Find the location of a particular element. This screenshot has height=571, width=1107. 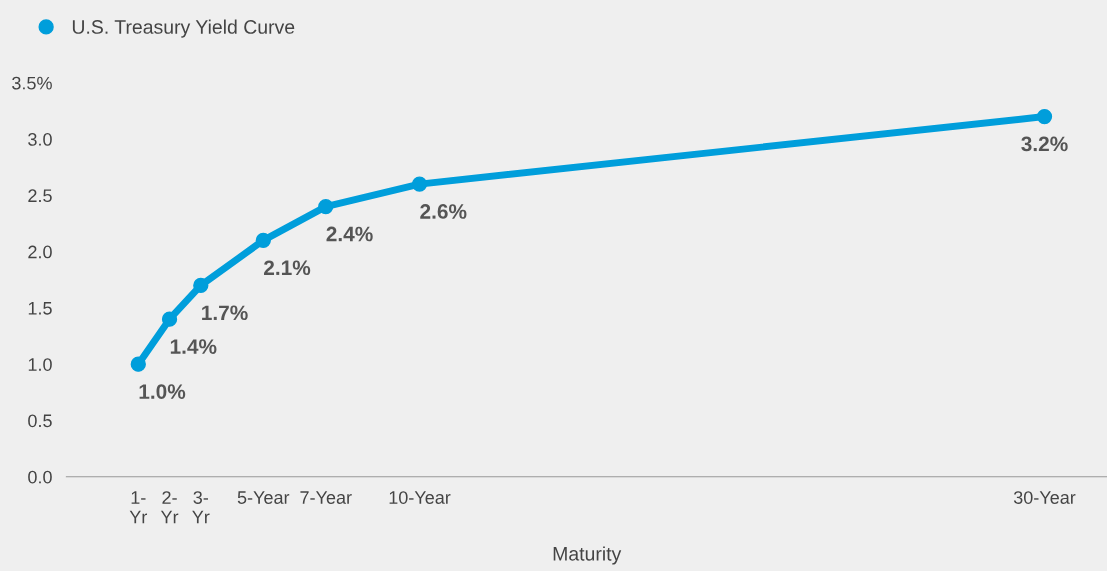

y-tick-label: 2.5 is located at coordinates (40, 196).